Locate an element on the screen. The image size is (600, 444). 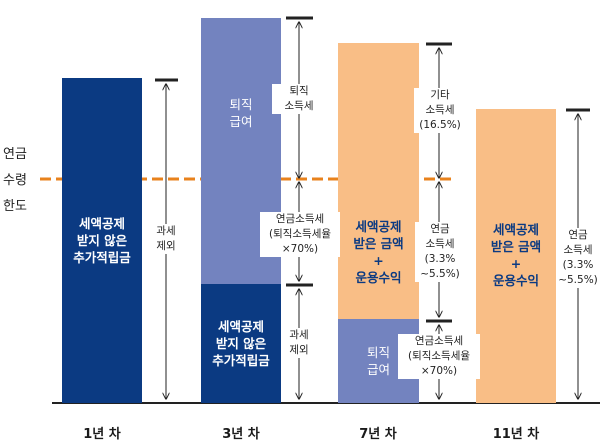
year-11-label: 11년 차 is located at coordinates (516, 434).